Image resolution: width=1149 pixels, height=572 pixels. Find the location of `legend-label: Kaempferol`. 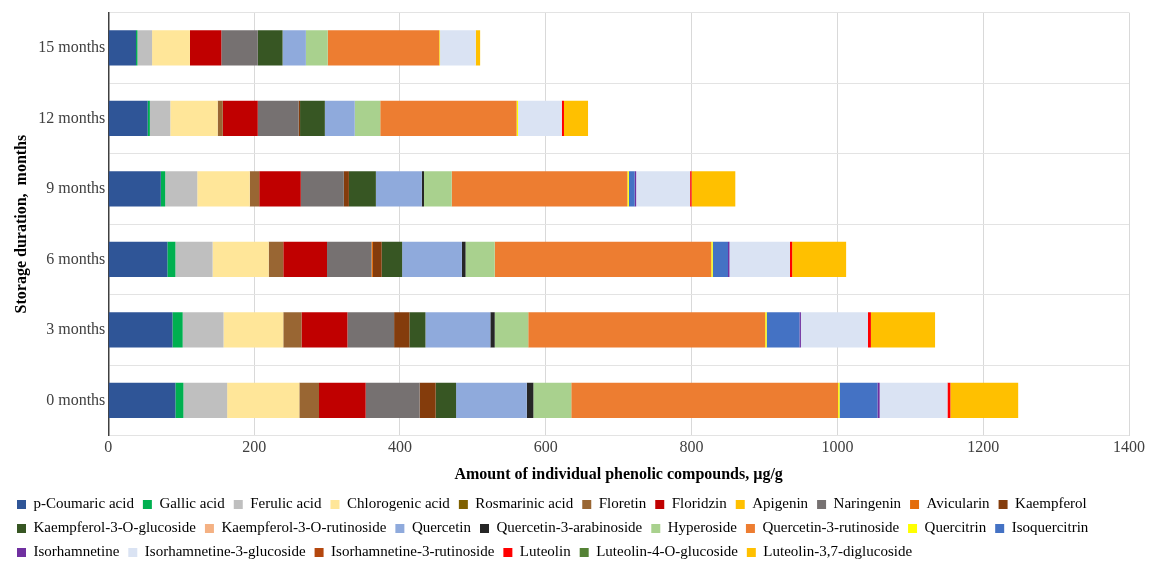

legend-label: Kaempferol is located at coordinates (1051, 503).